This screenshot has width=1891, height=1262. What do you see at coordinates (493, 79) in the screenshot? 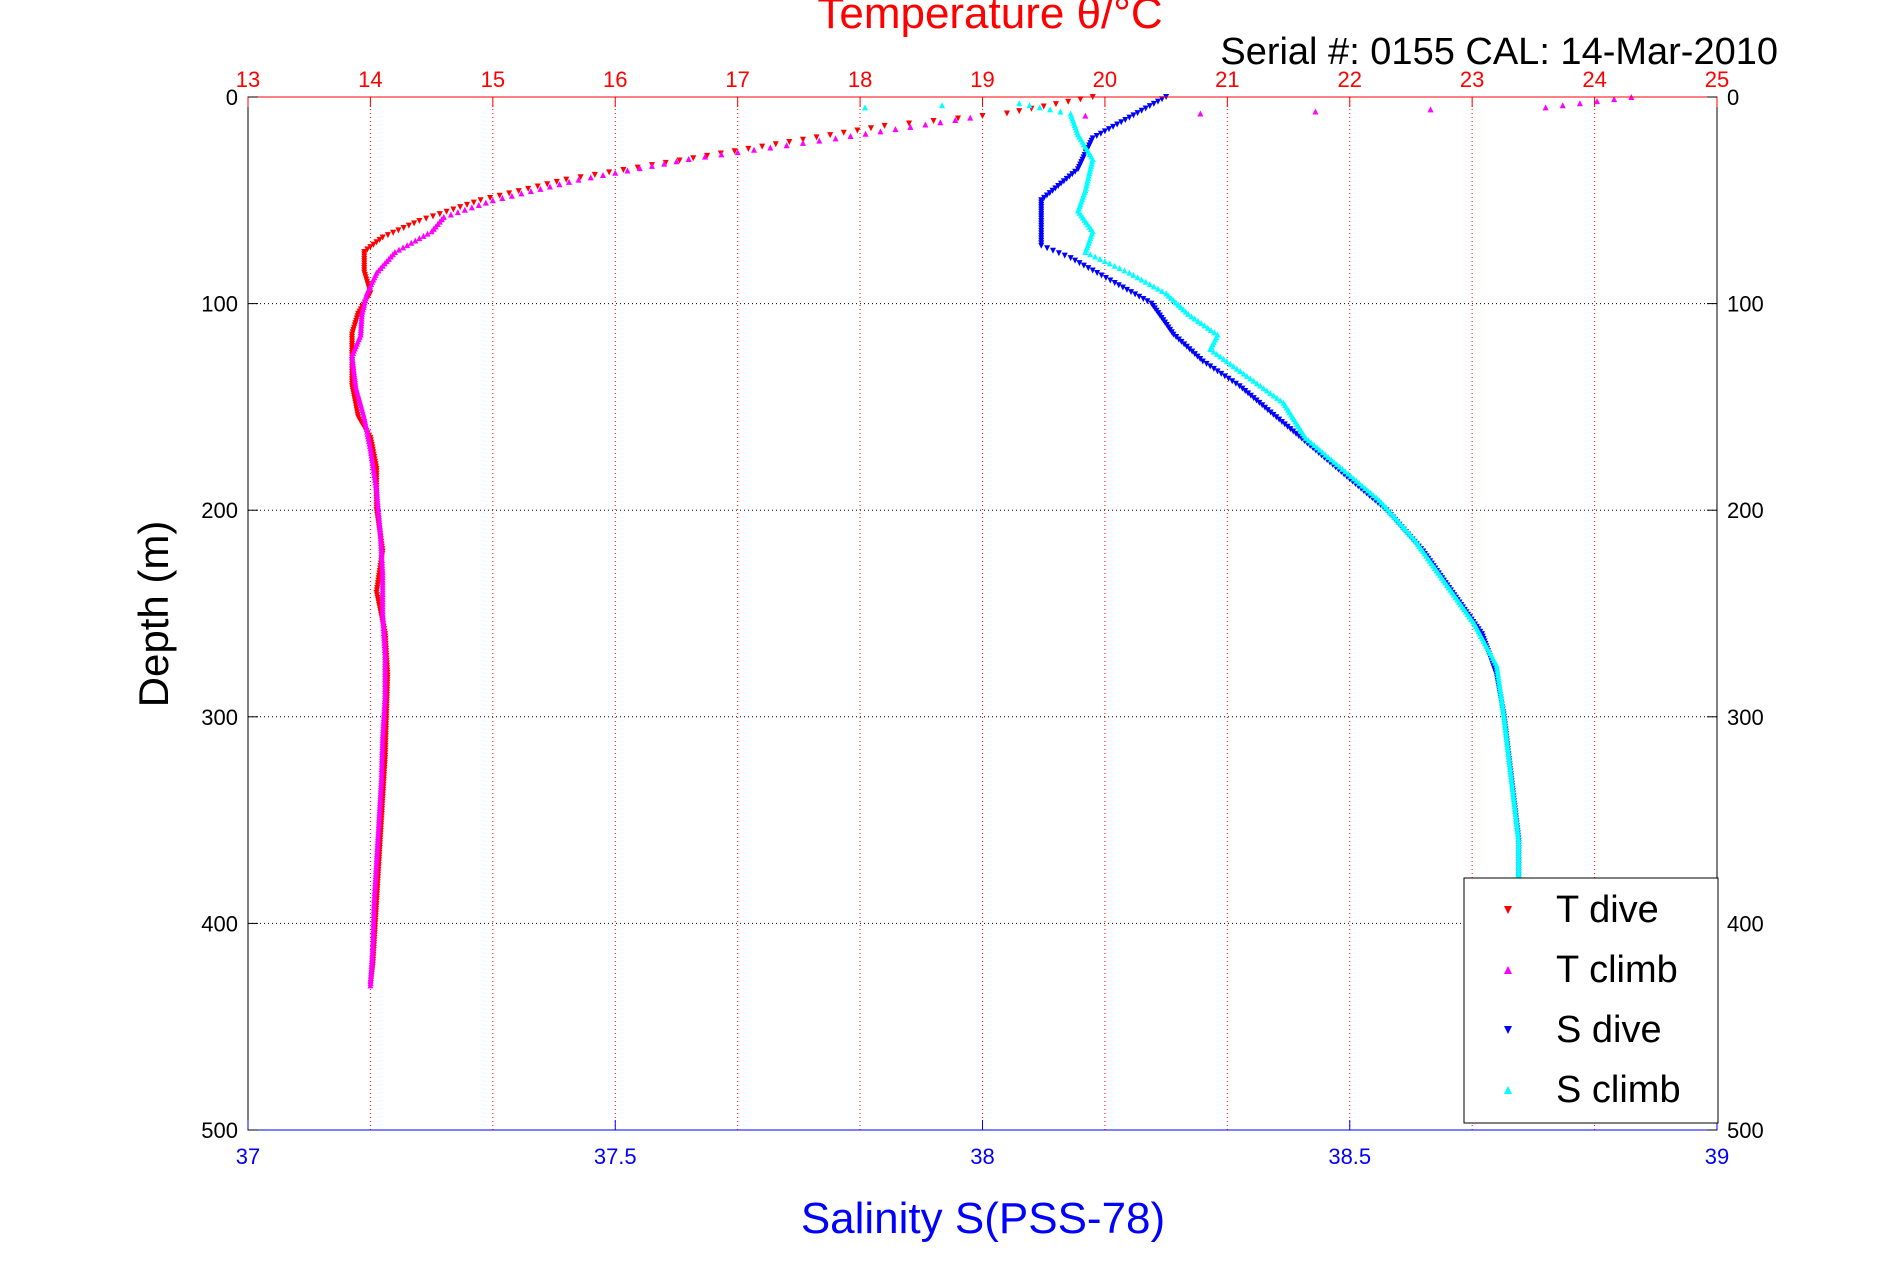
I see `temp-tick-label: 15` at bounding box center [493, 79].